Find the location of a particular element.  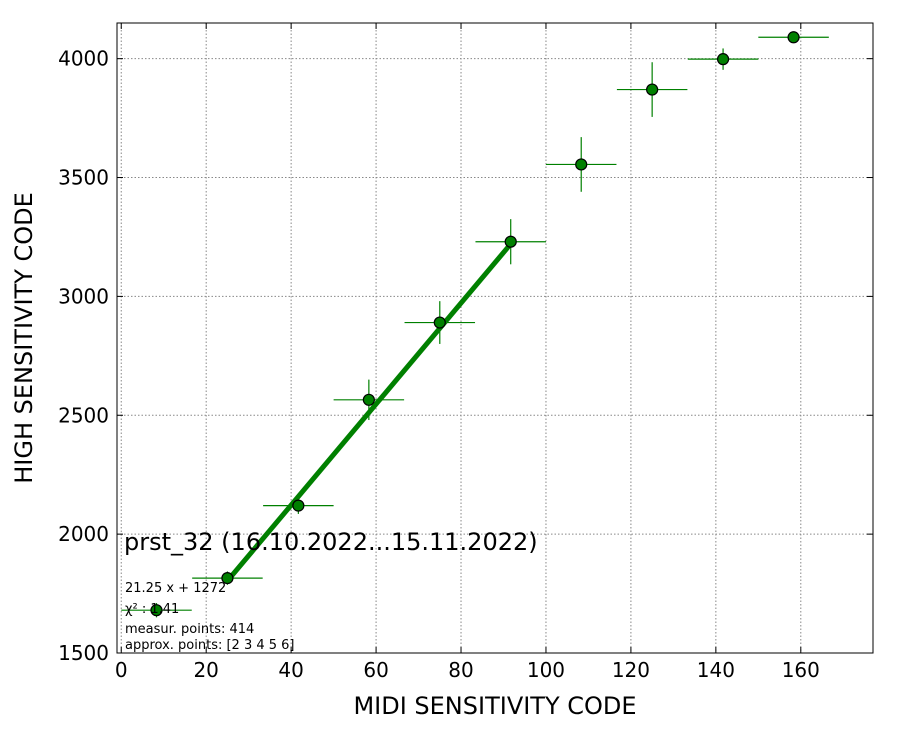

x-tick-label: 140 is located at coordinates (716, 670).